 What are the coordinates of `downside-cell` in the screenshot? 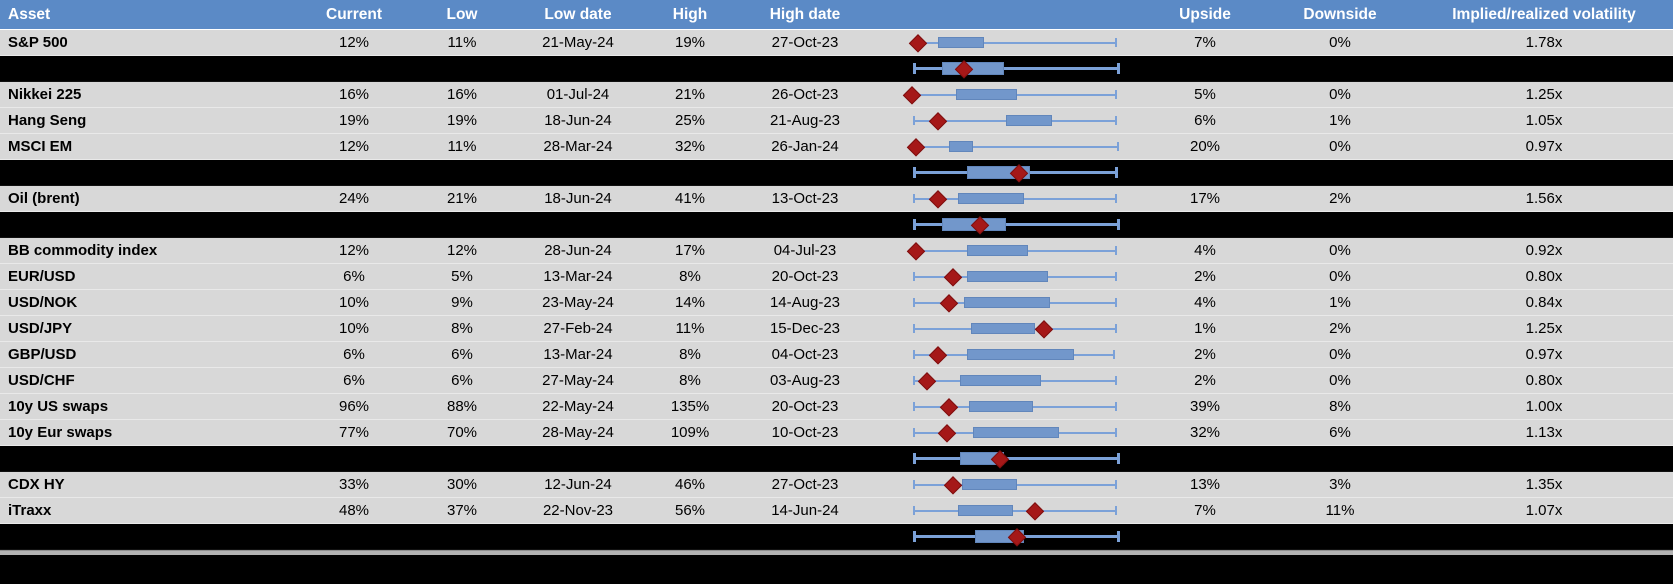 It's located at (1340, 172).